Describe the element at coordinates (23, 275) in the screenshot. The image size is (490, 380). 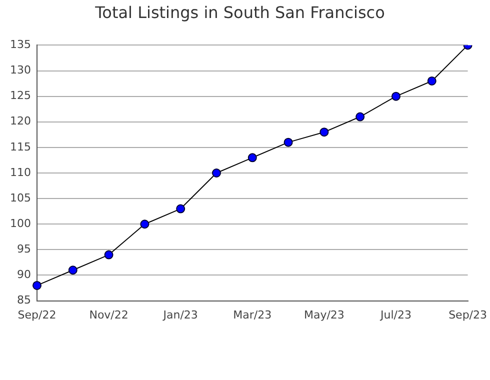
I see `y-tick-label: 90` at that location.